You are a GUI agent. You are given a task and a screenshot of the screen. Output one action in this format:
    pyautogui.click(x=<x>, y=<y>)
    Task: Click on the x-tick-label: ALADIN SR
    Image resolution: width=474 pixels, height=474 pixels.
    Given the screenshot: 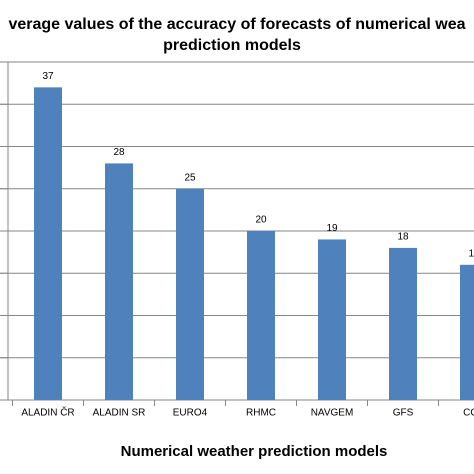 What is the action you would take?
    pyautogui.click(x=119, y=413)
    